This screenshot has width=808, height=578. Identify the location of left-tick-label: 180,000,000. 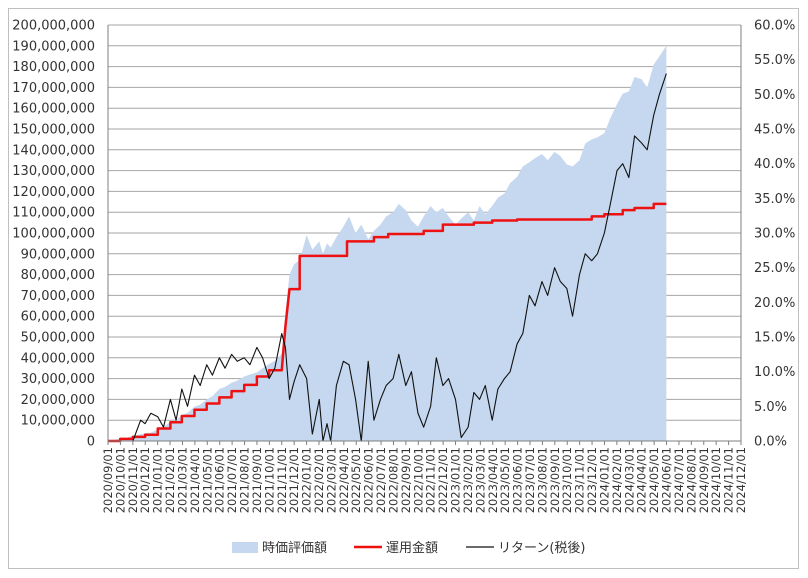
(53, 67).